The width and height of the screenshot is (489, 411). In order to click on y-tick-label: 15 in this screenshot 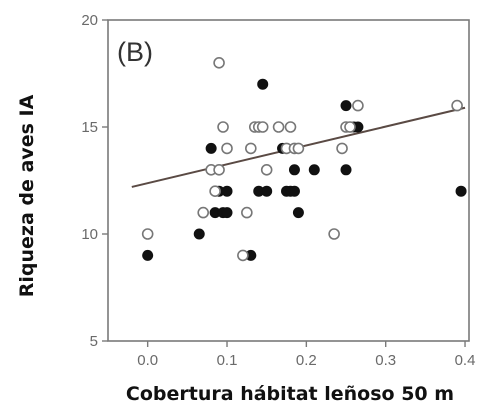, I will do `click(89, 127)`.